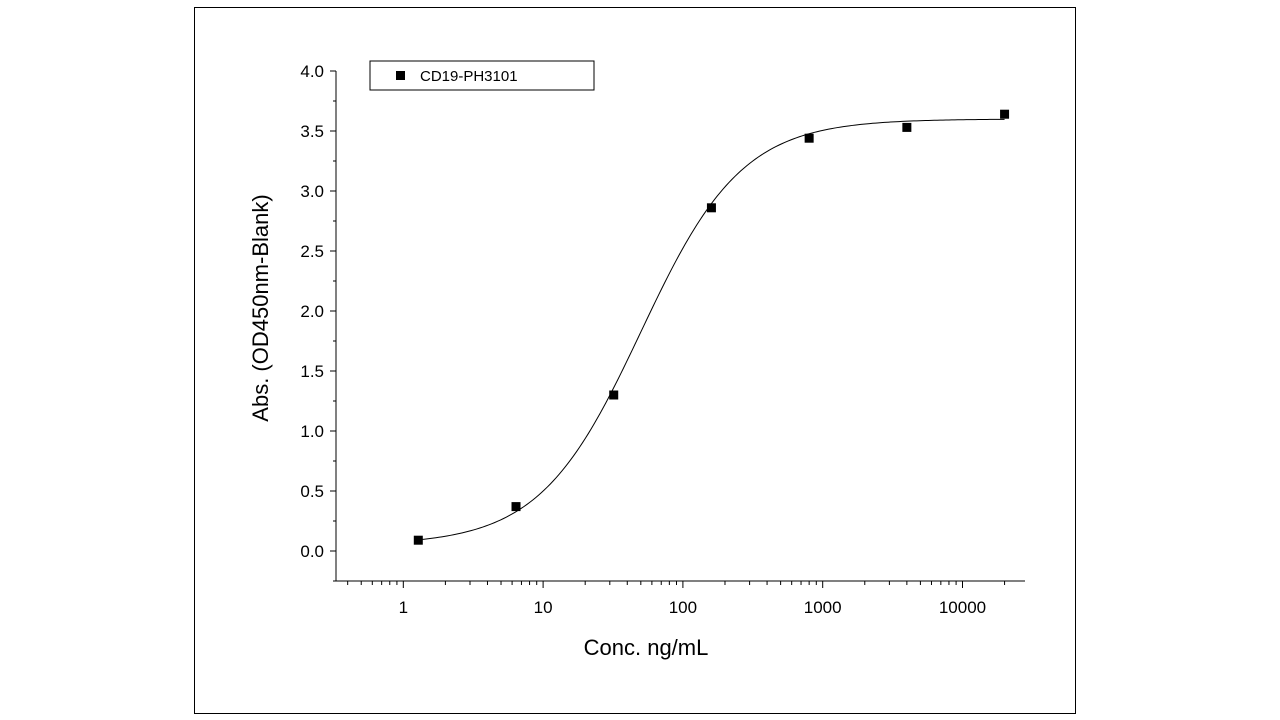  I want to click on legend-marker, so click(400, 75).